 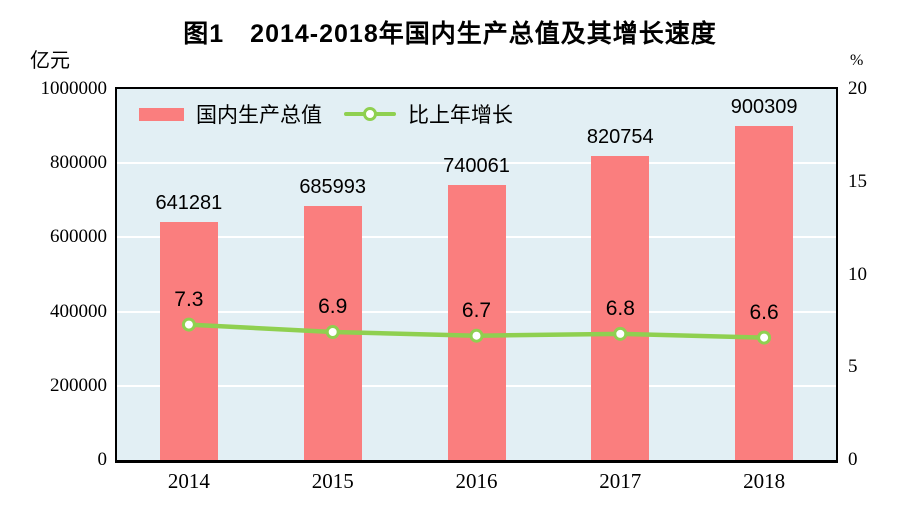 What do you see at coordinates (620, 136) in the screenshot?
I see `bar-value-label: 820754` at bounding box center [620, 136].